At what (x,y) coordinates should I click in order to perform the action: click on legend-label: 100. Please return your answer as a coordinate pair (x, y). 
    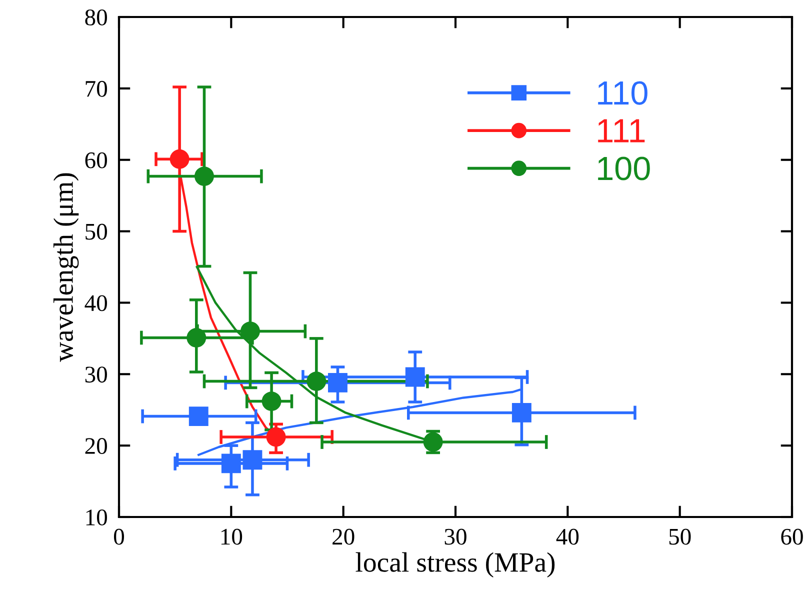
    Looking at the image, I should click on (624, 168).